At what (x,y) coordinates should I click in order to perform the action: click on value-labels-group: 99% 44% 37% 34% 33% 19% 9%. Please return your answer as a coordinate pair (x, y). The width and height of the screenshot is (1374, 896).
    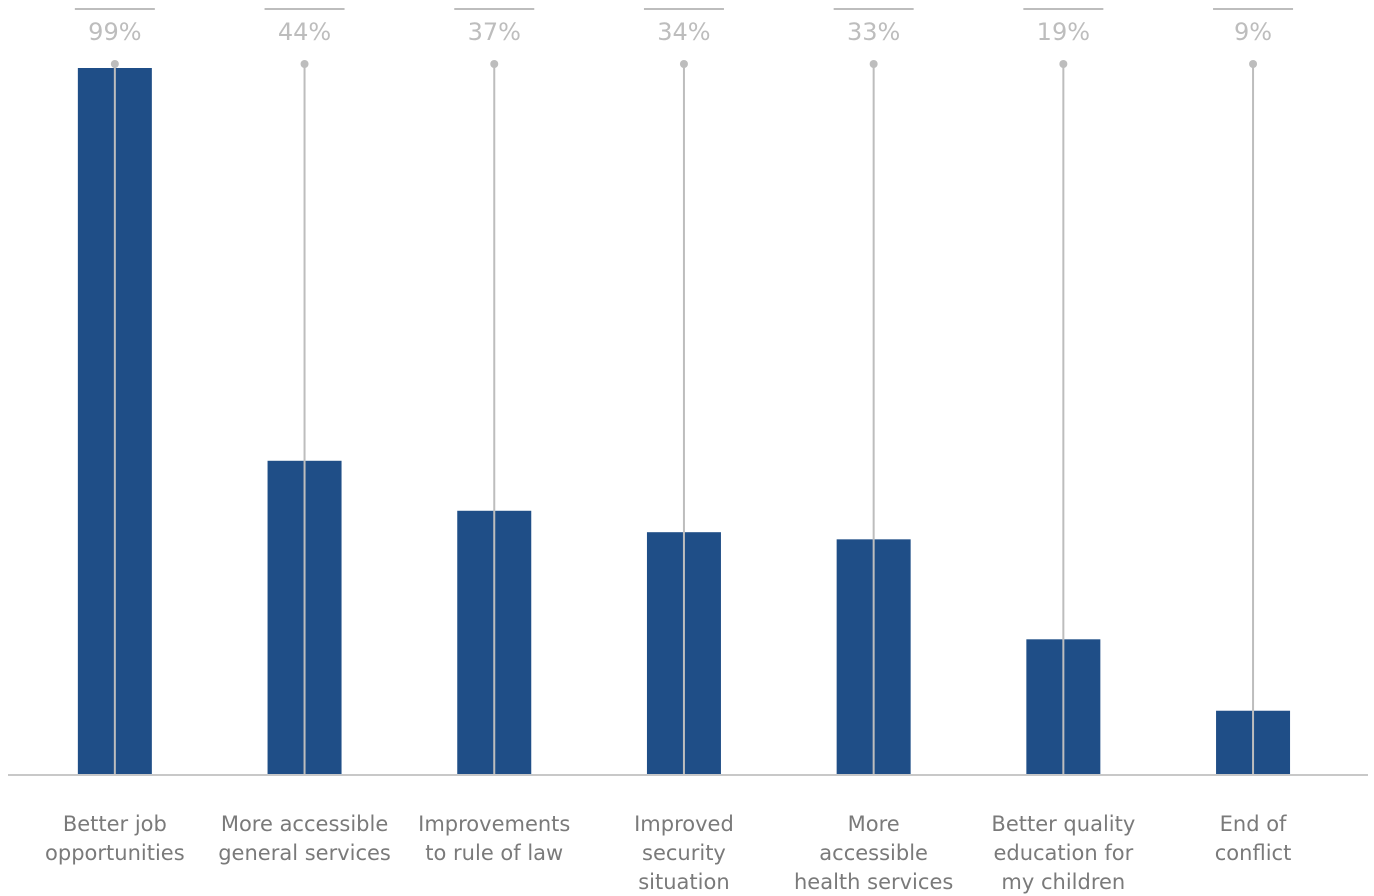
    Looking at the image, I should click on (680, 32).